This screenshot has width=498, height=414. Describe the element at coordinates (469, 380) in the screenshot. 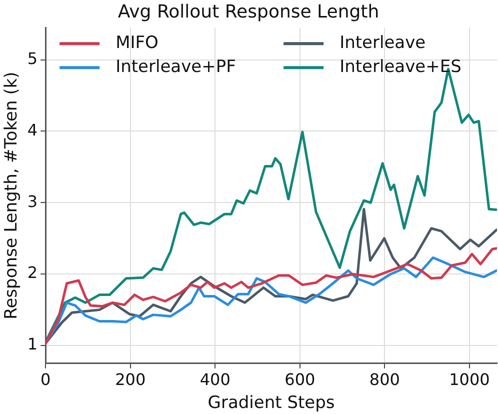

I see `x-tick-label: 1000` at that location.